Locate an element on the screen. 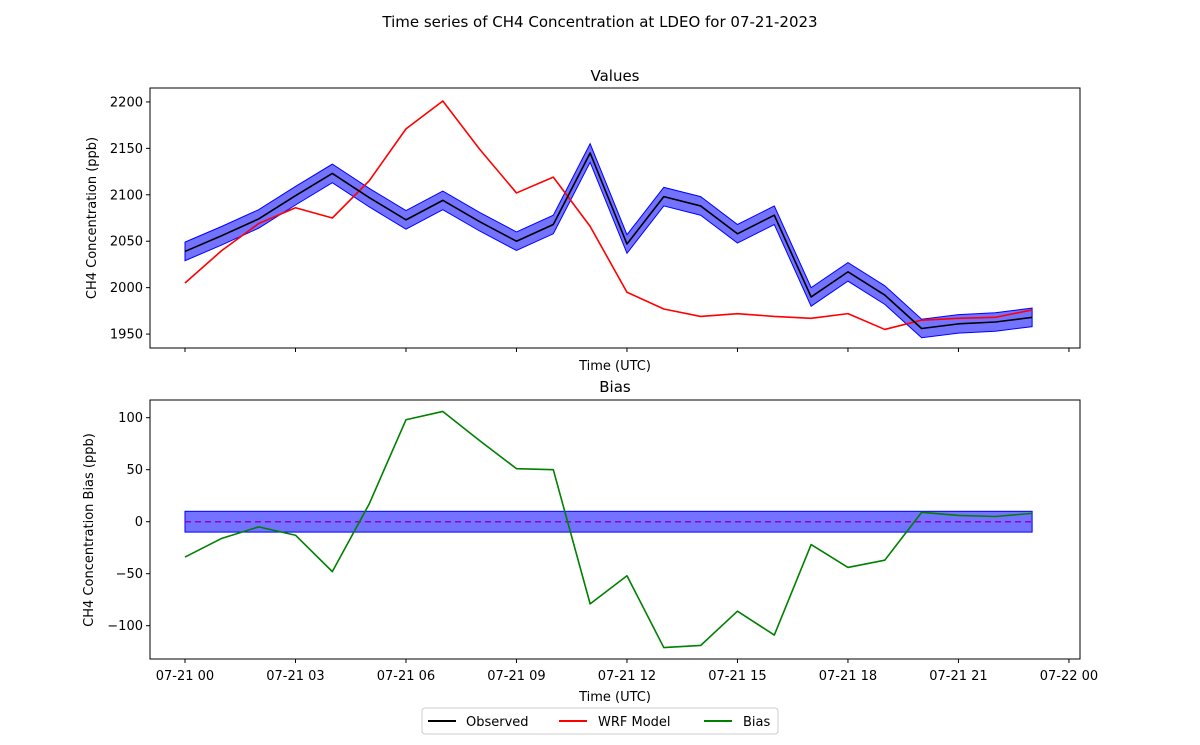 Image resolution: width=1200 pixels, height=745 pixels. legend-observed-label: Observed is located at coordinates (497, 722).